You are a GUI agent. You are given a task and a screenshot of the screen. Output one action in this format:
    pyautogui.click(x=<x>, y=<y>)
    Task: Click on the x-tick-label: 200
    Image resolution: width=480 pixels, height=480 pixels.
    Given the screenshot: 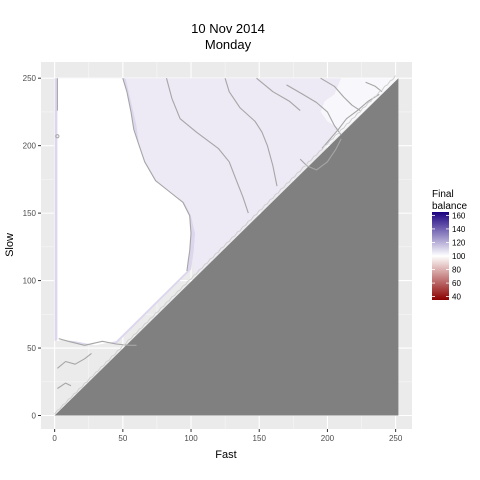 What is the action you would take?
    pyautogui.click(x=328, y=438)
    